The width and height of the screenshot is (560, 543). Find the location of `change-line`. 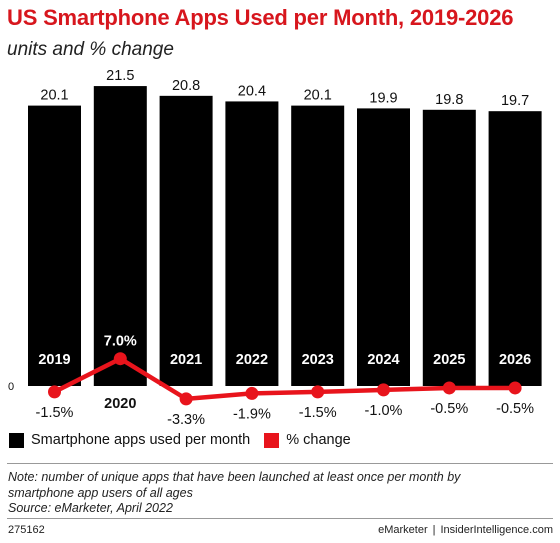

change-line is located at coordinates (284, 379).